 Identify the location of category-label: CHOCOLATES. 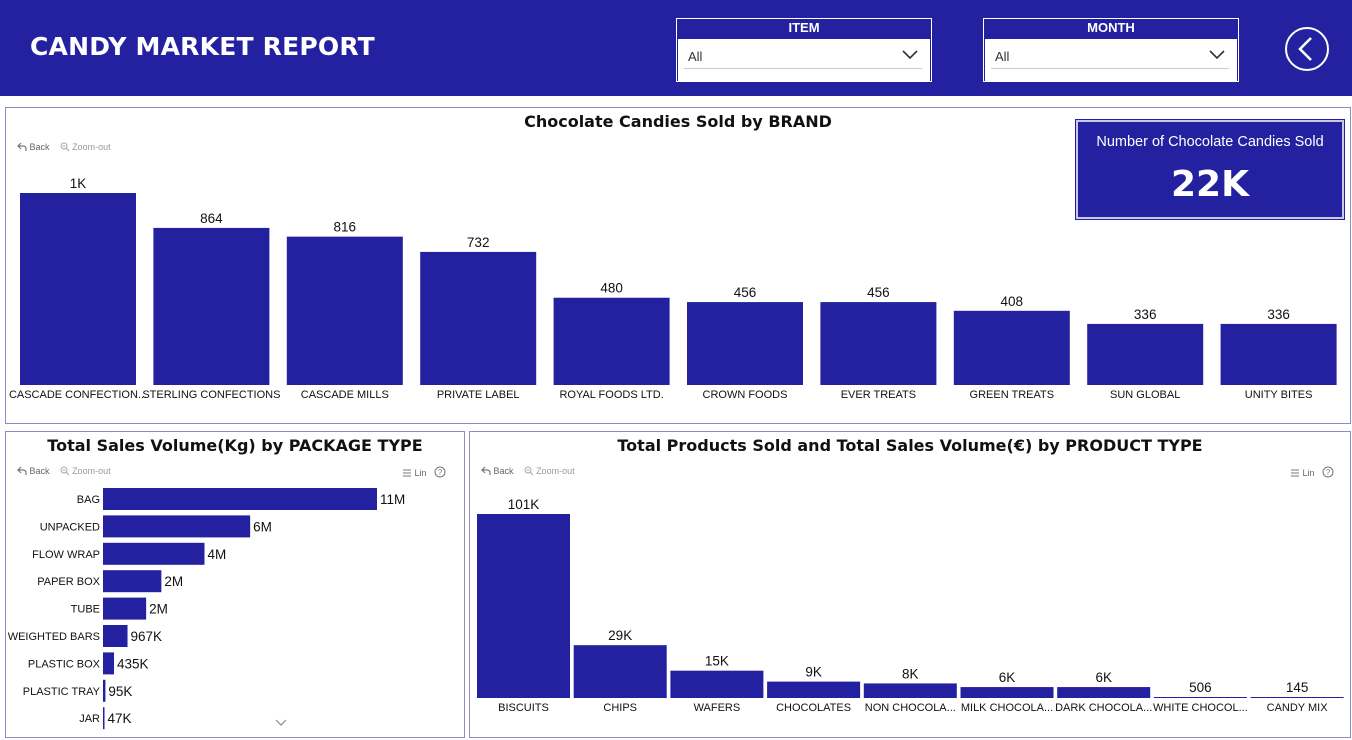
(813, 708).